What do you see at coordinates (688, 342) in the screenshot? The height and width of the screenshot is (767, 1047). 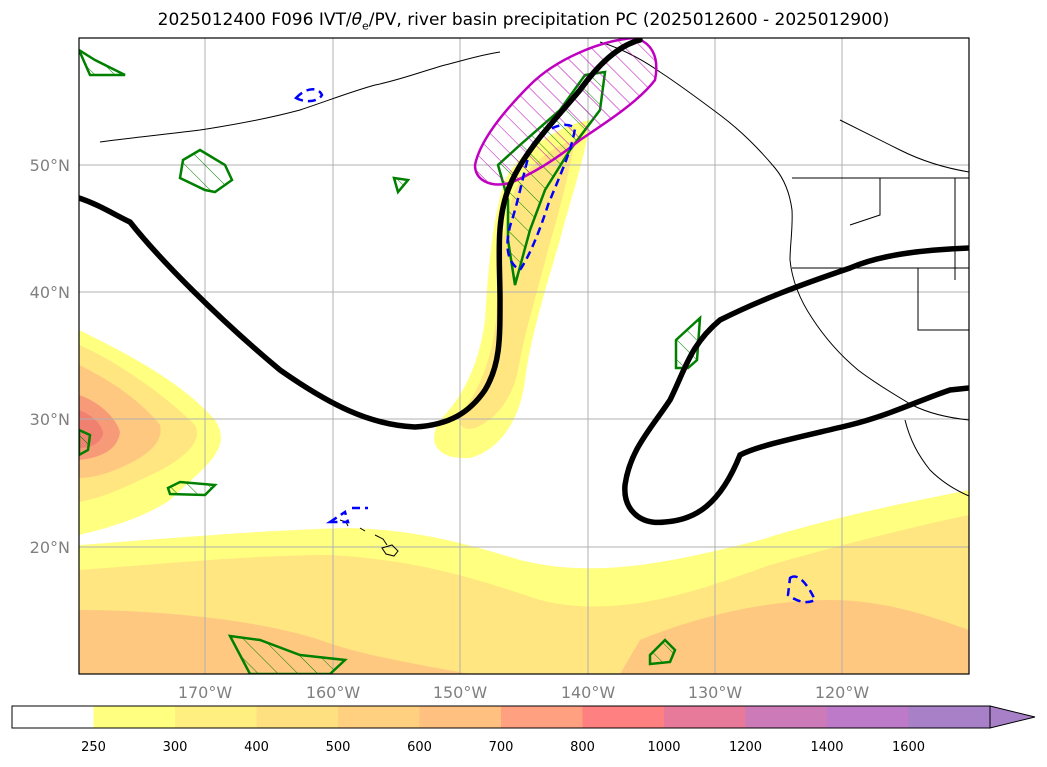 I see `green-contour-central` at bounding box center [688, 342].